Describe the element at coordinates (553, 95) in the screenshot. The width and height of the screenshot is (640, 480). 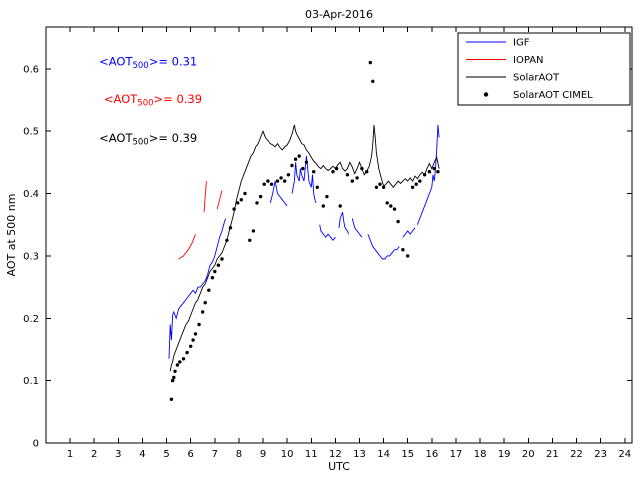
I see `legend-label: SolarAOT CIMEL` at that location.